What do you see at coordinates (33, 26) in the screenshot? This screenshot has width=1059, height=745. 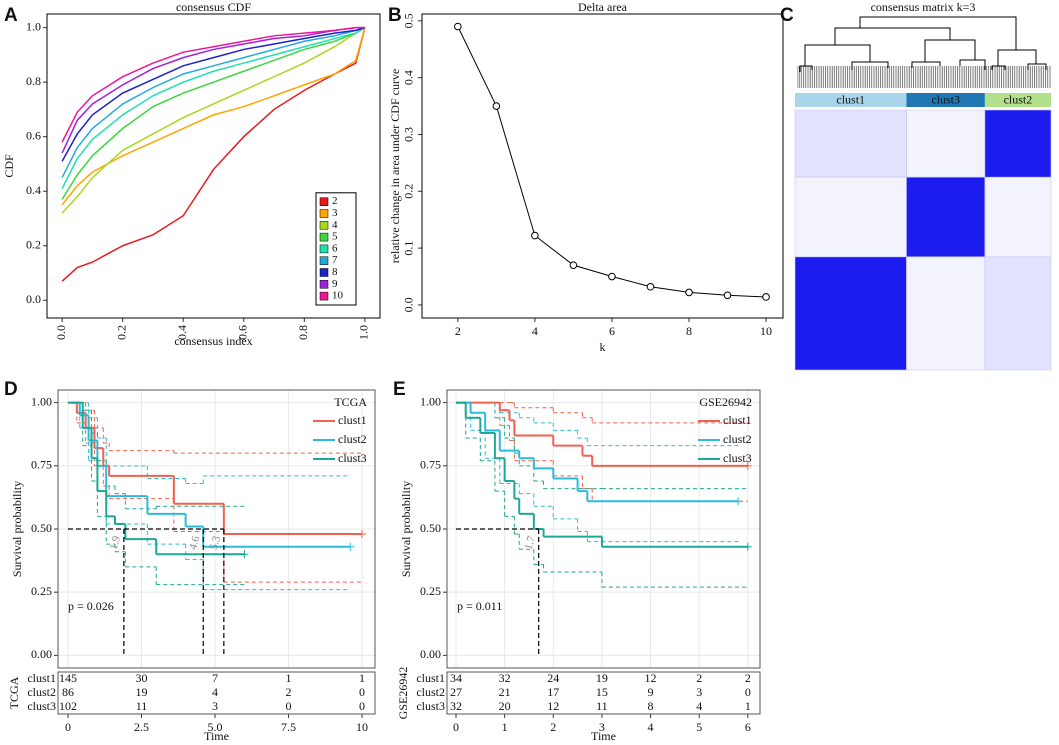 I see `y-tick-label: 1.0` at bounding box center [33, 26].